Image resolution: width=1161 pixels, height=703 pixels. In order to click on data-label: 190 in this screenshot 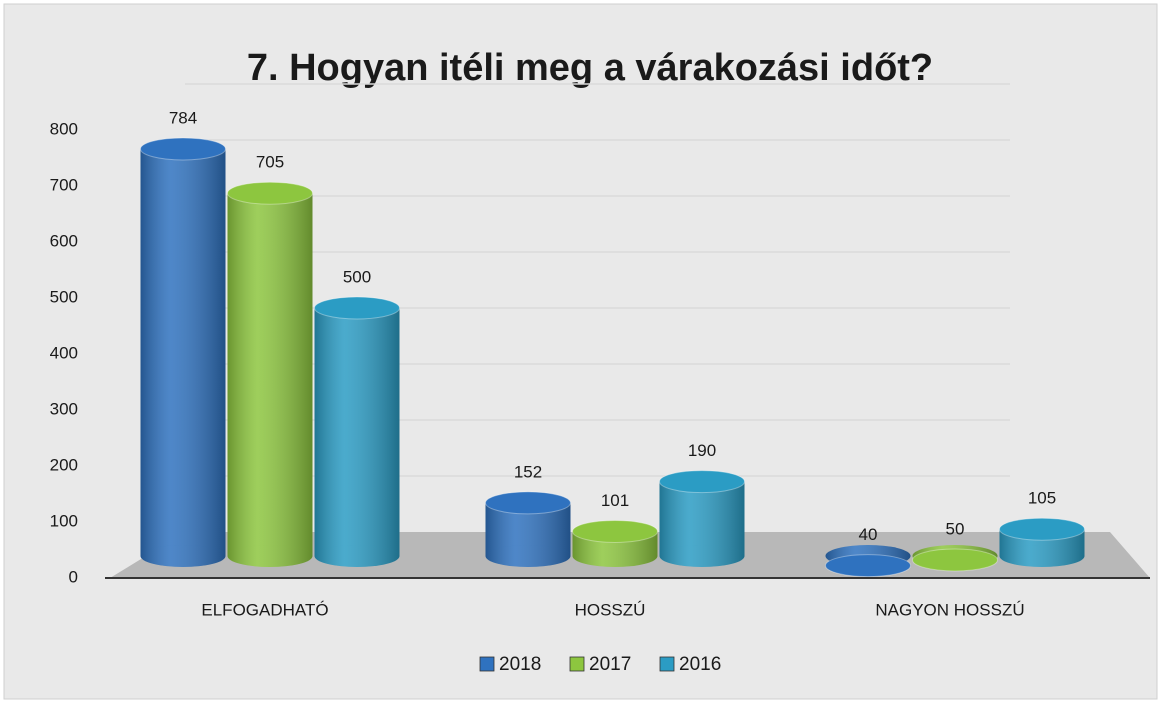, I will do `click(702, 450)`.